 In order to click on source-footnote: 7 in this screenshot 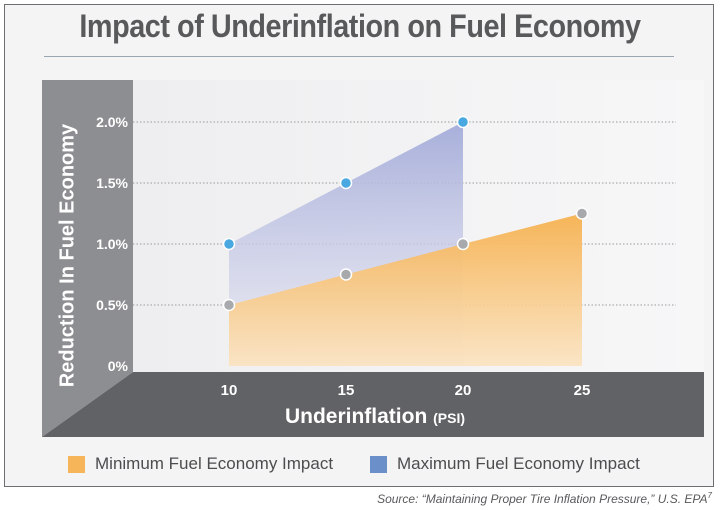, I will do `click(709, 495)`.